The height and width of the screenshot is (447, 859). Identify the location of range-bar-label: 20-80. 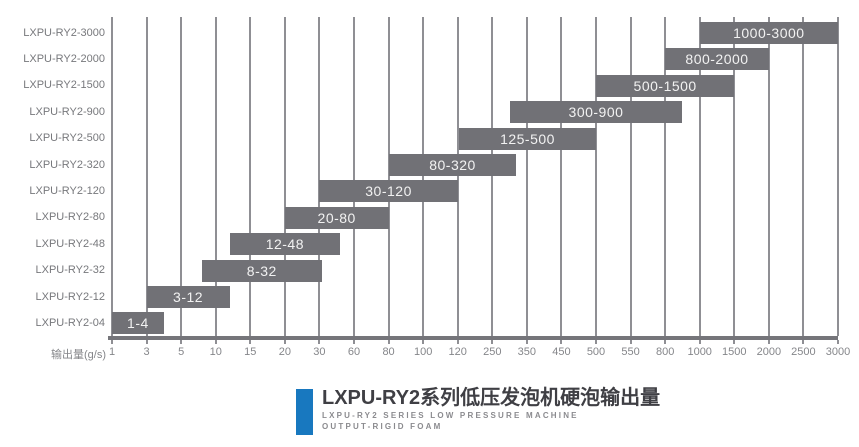
(336, 217).